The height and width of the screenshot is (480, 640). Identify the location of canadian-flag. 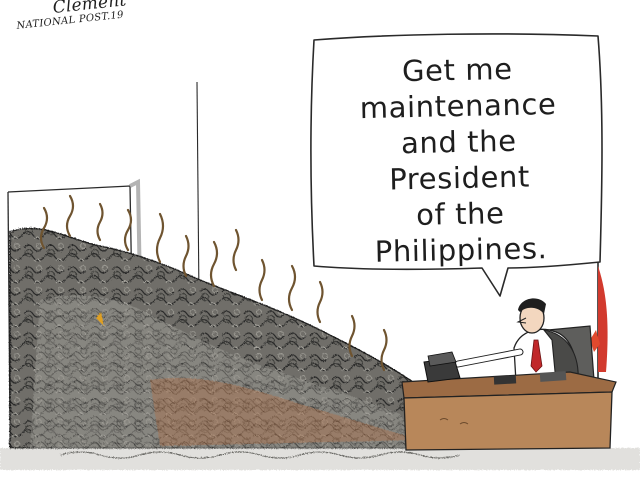
(599, 321).